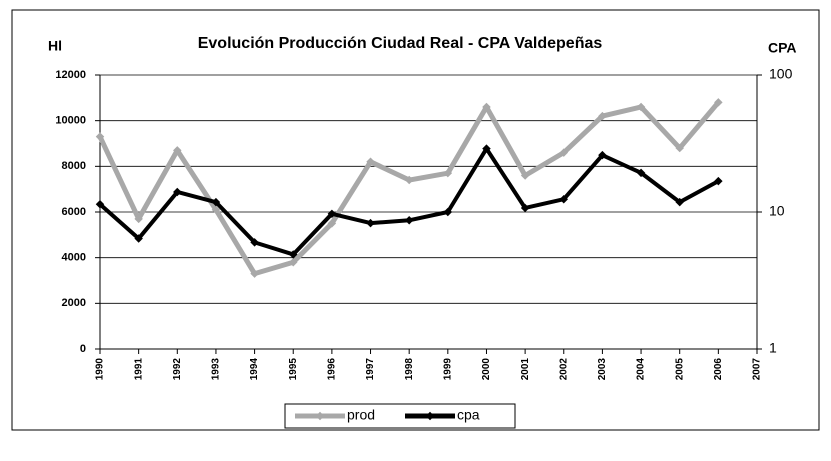 The height and width of the screenshot is (461, 831). What do you see at coordinates (138, 369) in the screenshot?
I see `x-tick-label: 1991` at bounding box center [138, 369].